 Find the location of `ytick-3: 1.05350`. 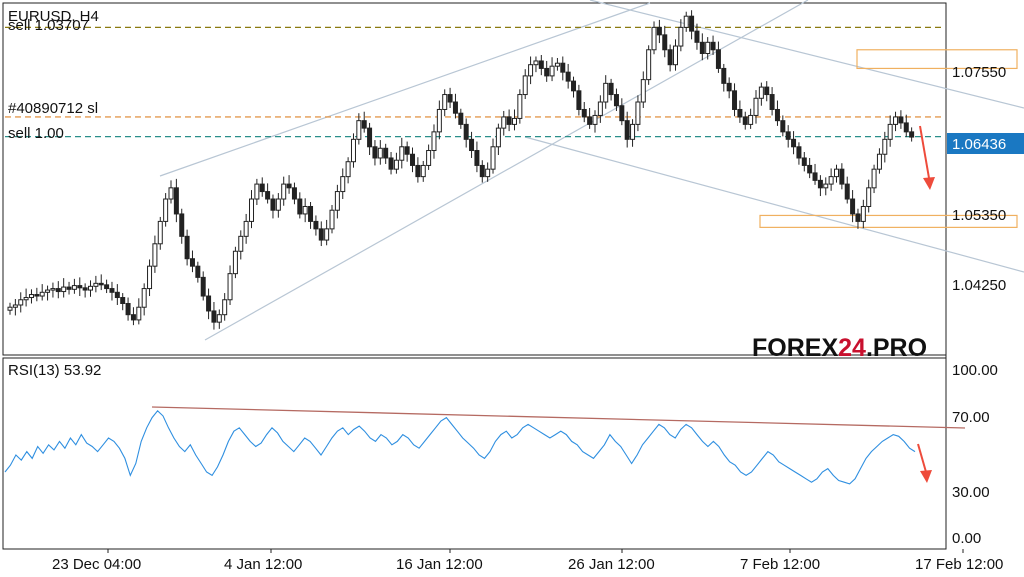

ytick-3: 1.05350 is located at coordinates (979, 215).